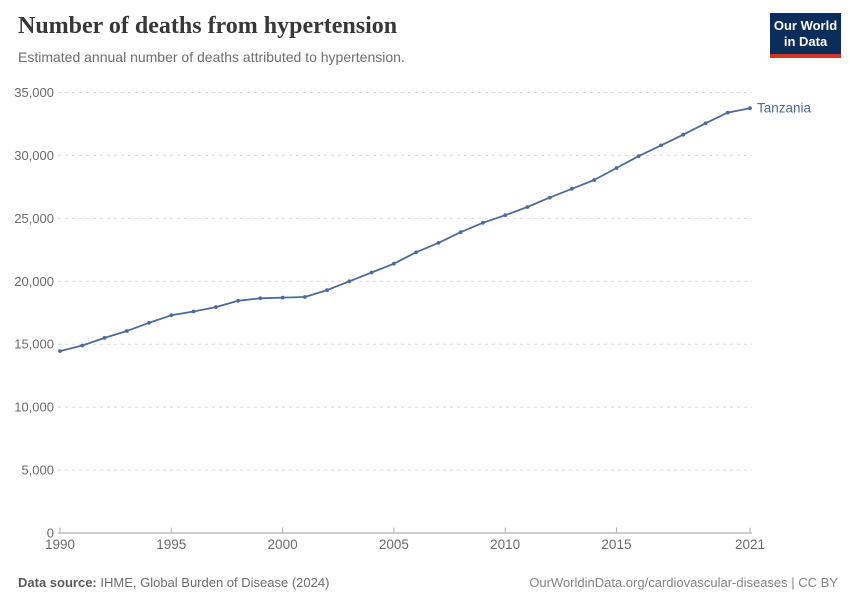 Image resolution: width=850 pixels, height=600 pixels. Describe the element at coordinates (34, 218) in the screenshot. I see `y-tick-label: 25,000` at that location.